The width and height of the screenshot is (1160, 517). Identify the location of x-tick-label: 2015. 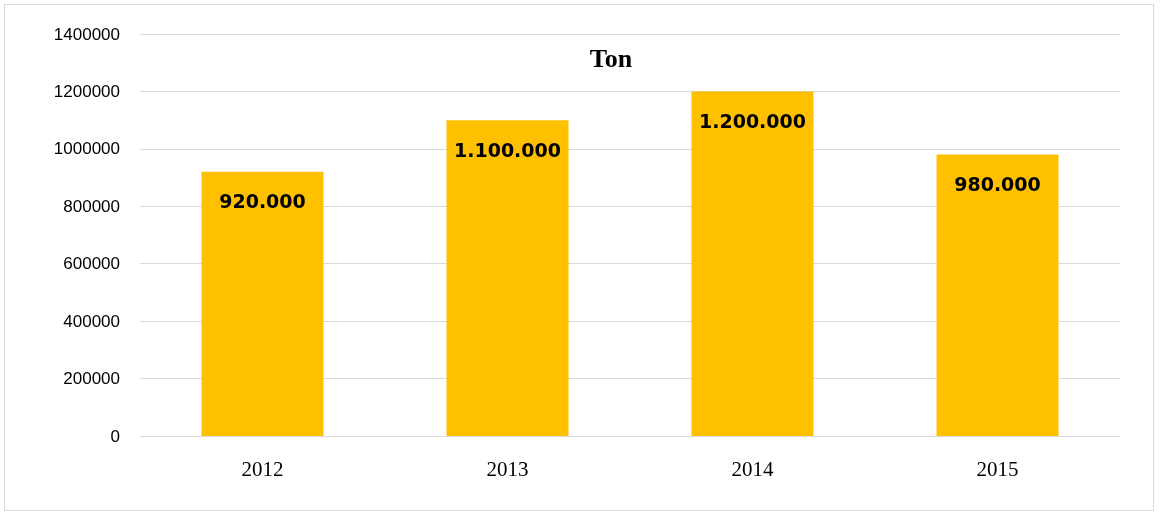
(997, 468).